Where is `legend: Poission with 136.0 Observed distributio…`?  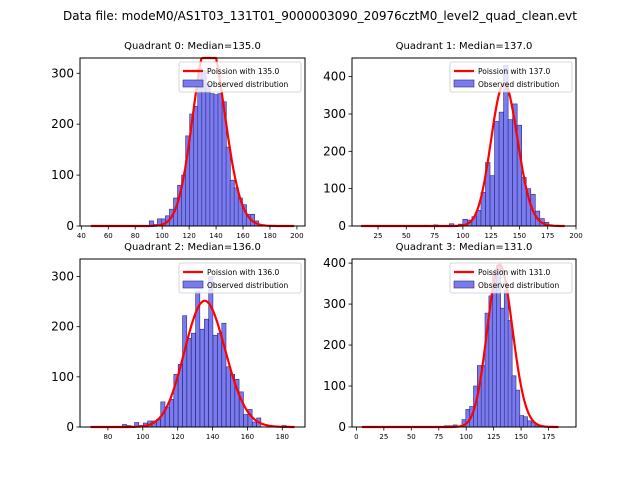 legend: Poission with 136.0 Observed distributio… is located at coordinates (240, 278).